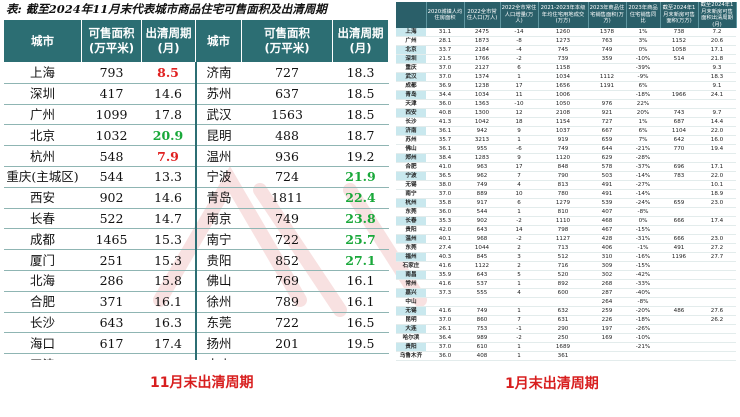  What do you see at coordinates (360, 343) in the screenshot?
I see `cell-period: 19.5` at bounding box center [360, 343].